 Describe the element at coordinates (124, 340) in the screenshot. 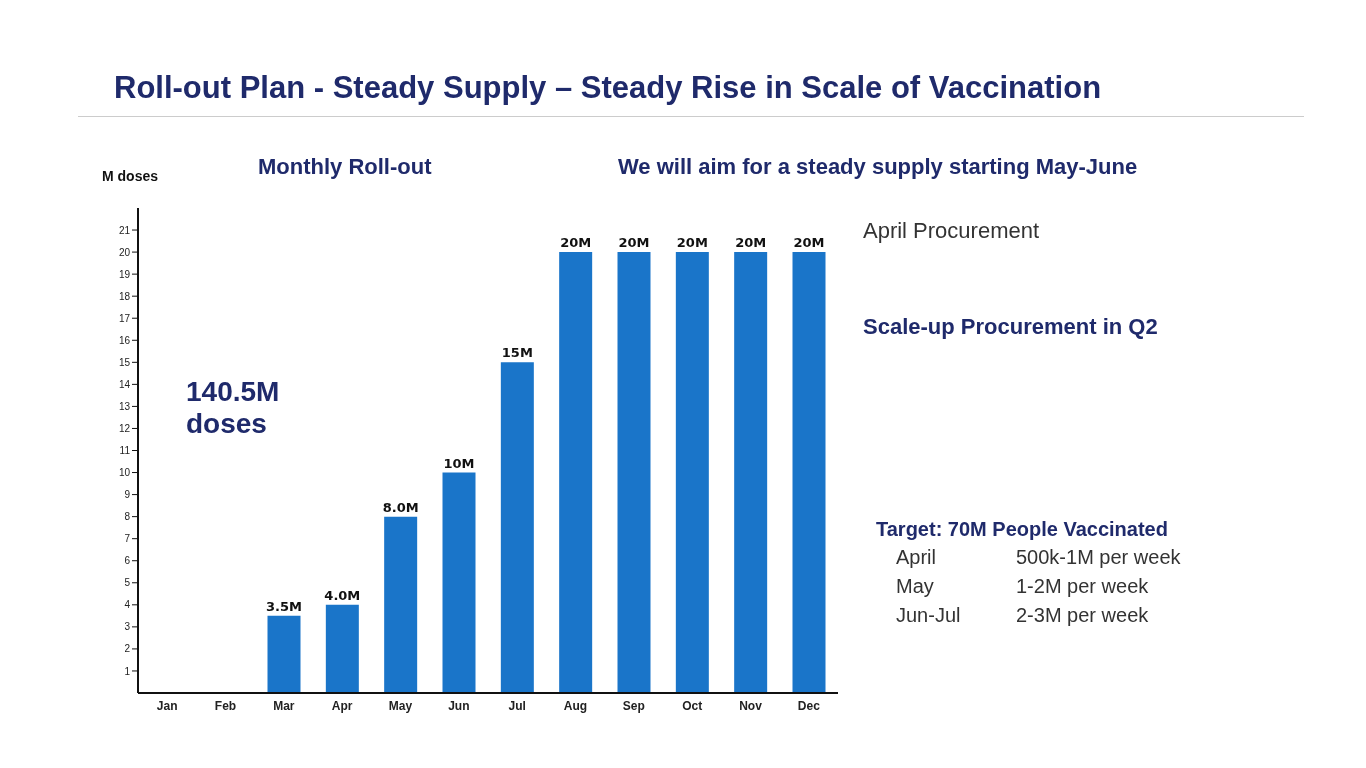

I see `y-tick-label: 16` at that location.